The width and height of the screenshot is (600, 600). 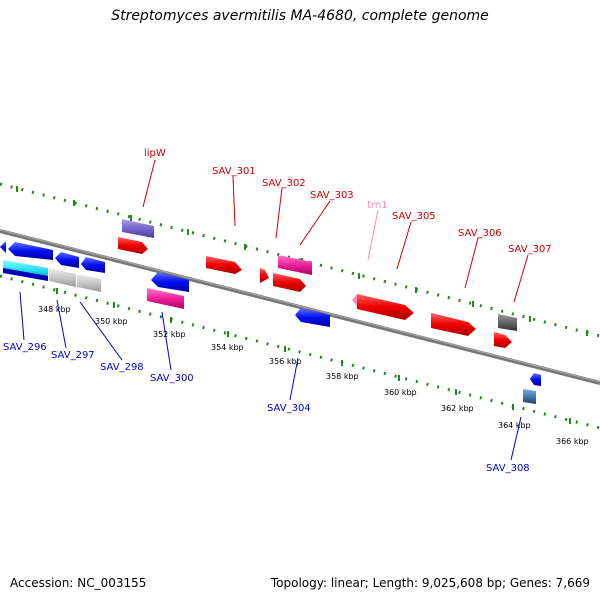 What do you see at coordinates (457, 408) in the screenshot?
I see `tick-label-362: 362 kbp` at bounding box center [457, 408].